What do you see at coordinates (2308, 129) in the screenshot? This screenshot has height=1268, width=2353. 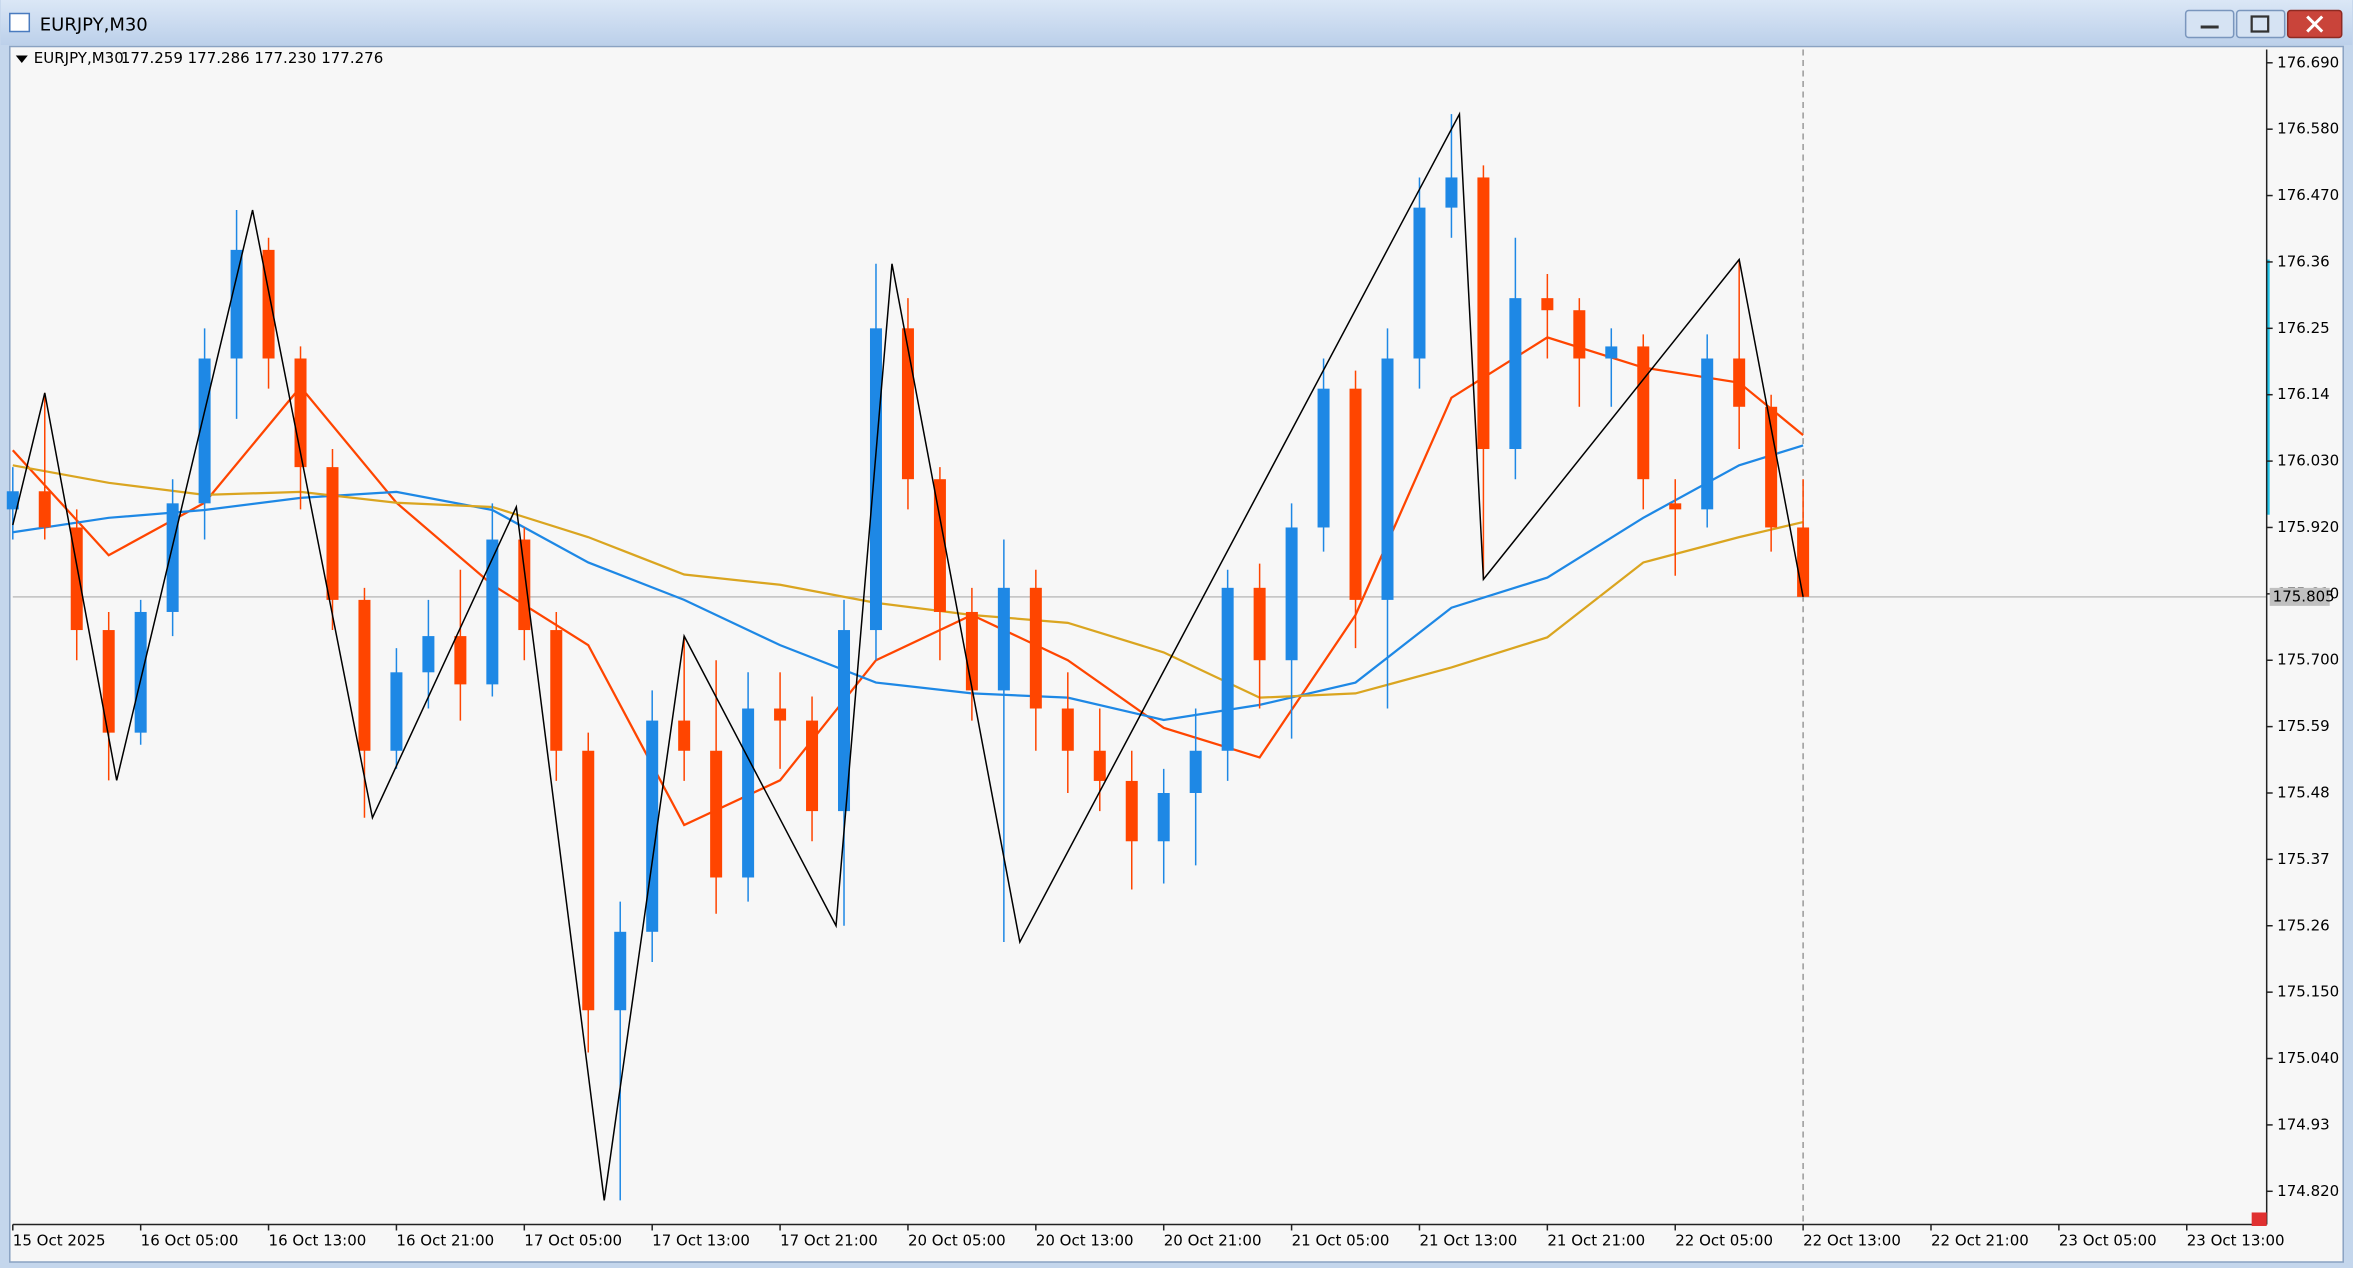 I see `y-tick-label: 176.580` at bounding box center [2308, 129].